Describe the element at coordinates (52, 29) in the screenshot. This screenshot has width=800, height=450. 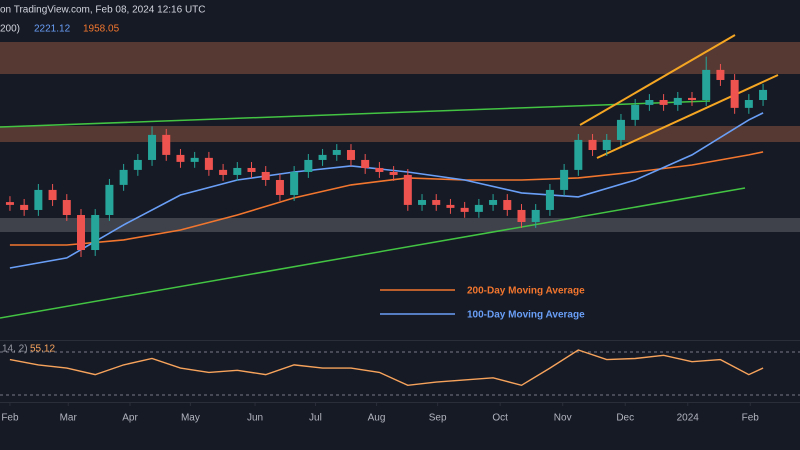
I see `ma-value: 2221.12` at that location.